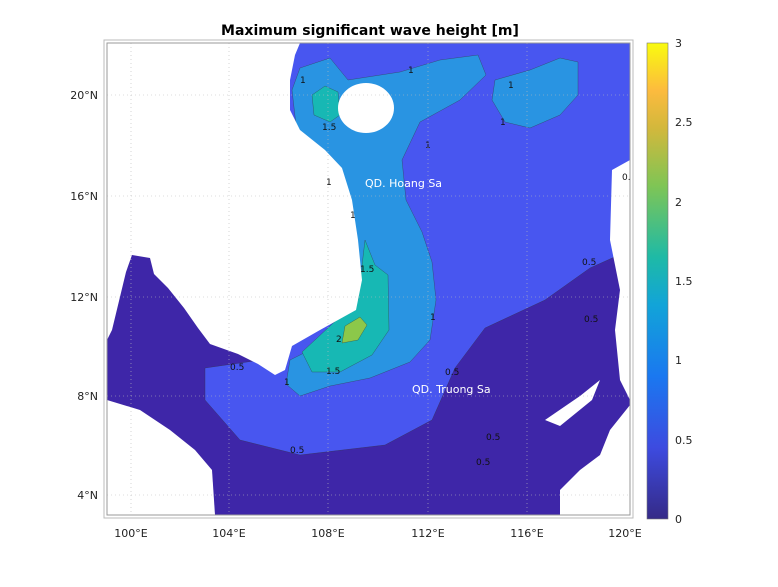 Image resolution: width=778 pixels, height=587 pixels. I want to click on colorbar-tick-label: 2.5, so click(684, 122).